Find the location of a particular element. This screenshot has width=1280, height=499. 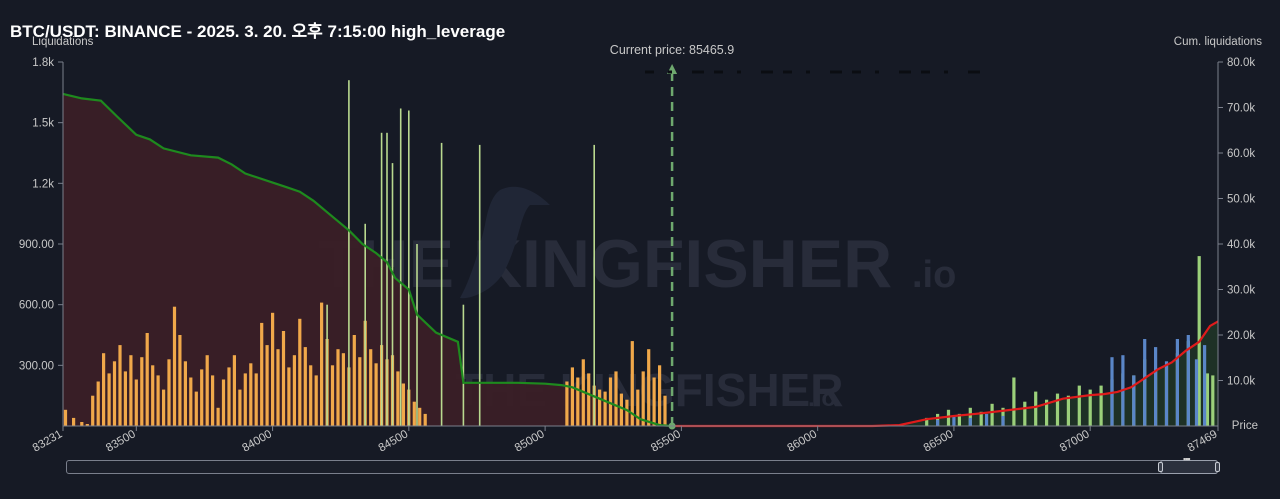

x-tick-label: 86000 is located at coordinates (802, 441).